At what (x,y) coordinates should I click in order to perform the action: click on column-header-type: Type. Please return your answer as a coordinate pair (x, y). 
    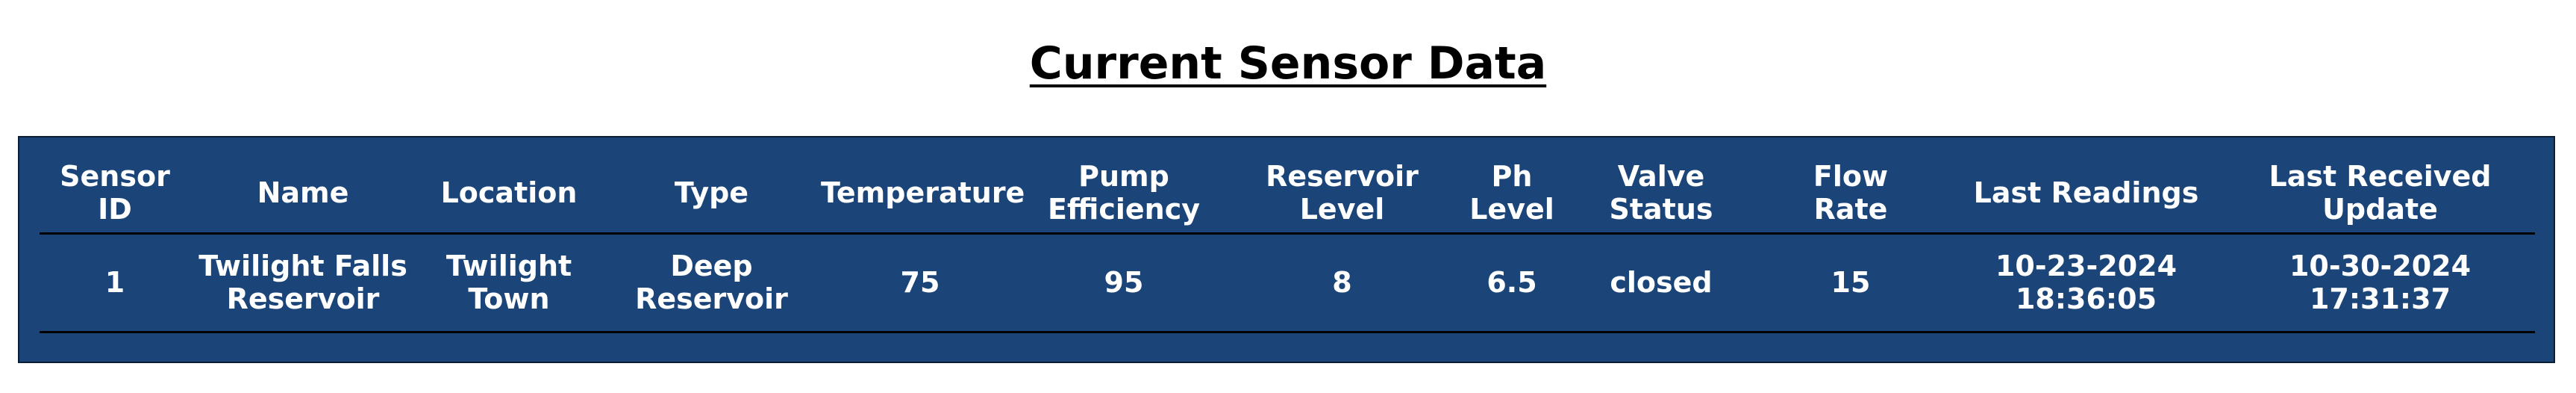
    Looking at the image, I should click on (711, 194).